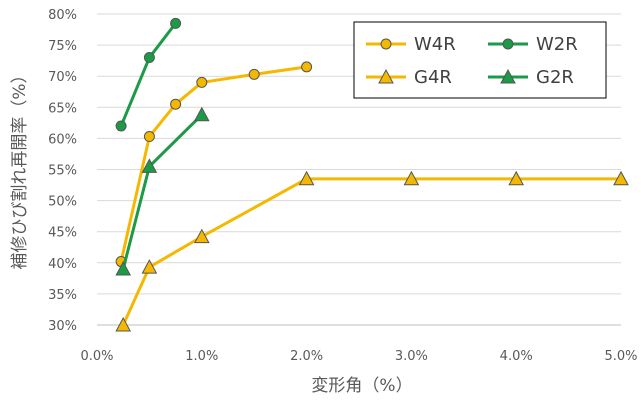 This screenshot has height=401, width=641. Describe the element at coordinates (557, 44) in the screenshot. I see `legend-label-w2r: W2R` at that location.